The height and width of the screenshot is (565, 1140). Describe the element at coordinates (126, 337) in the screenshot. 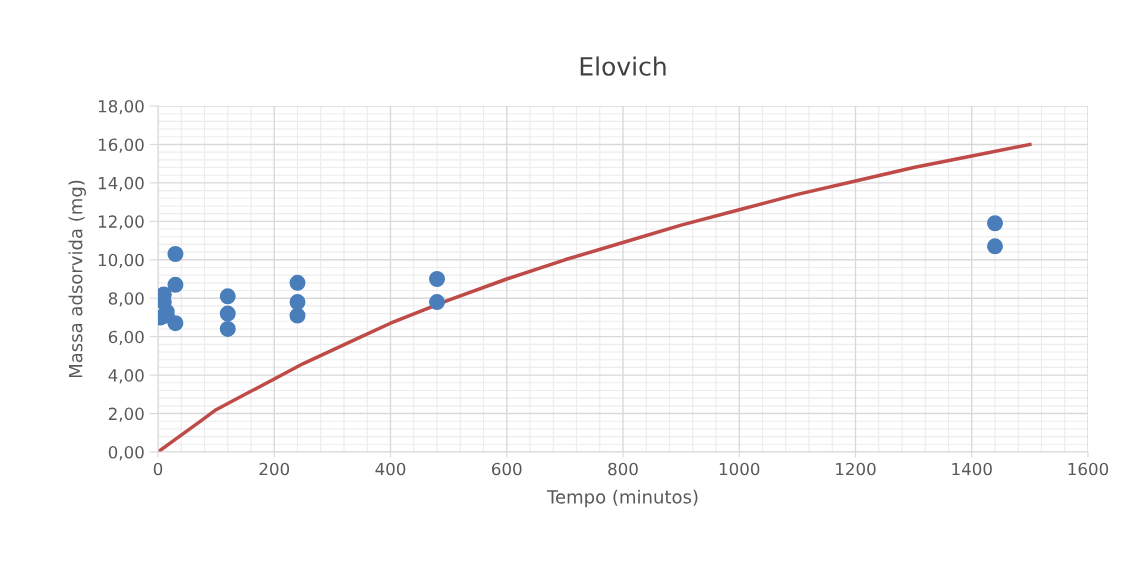

I see `y-tick-label: 6,00` at that location.